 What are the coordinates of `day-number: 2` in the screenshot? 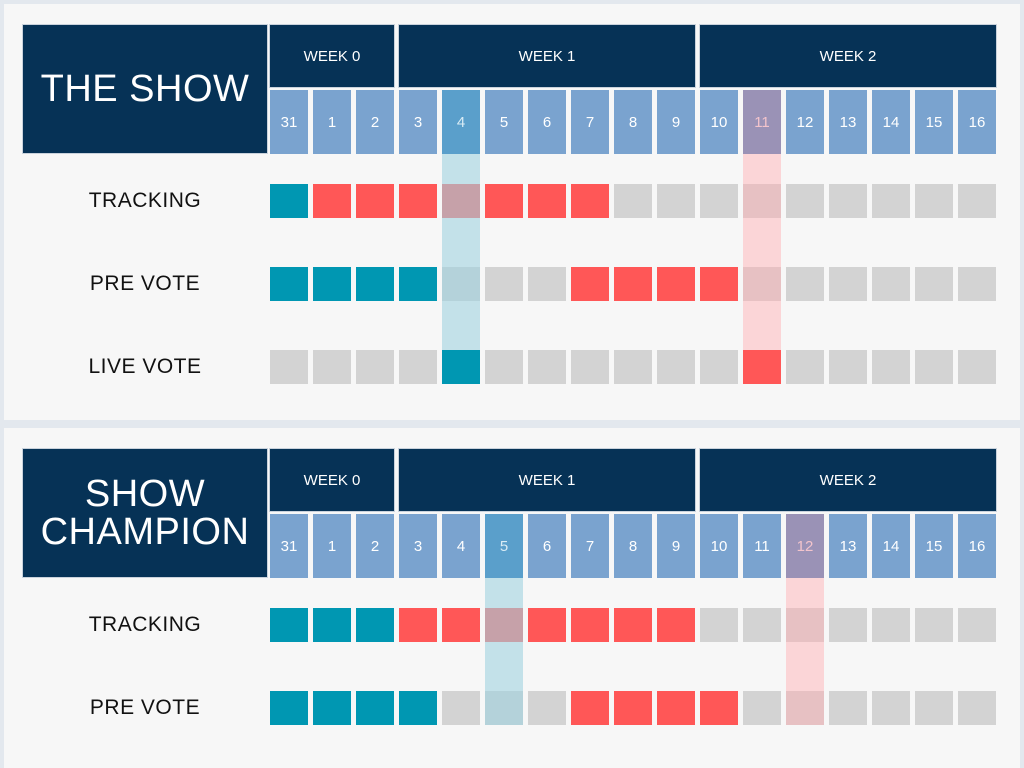 It's located at (375, 122).